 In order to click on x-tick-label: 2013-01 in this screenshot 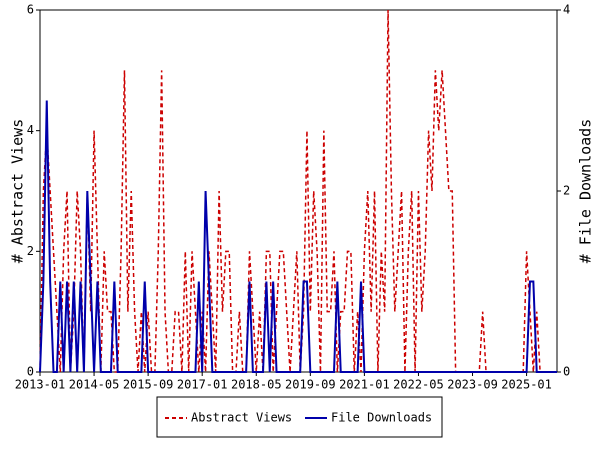, I will do `click(40, 385)`.